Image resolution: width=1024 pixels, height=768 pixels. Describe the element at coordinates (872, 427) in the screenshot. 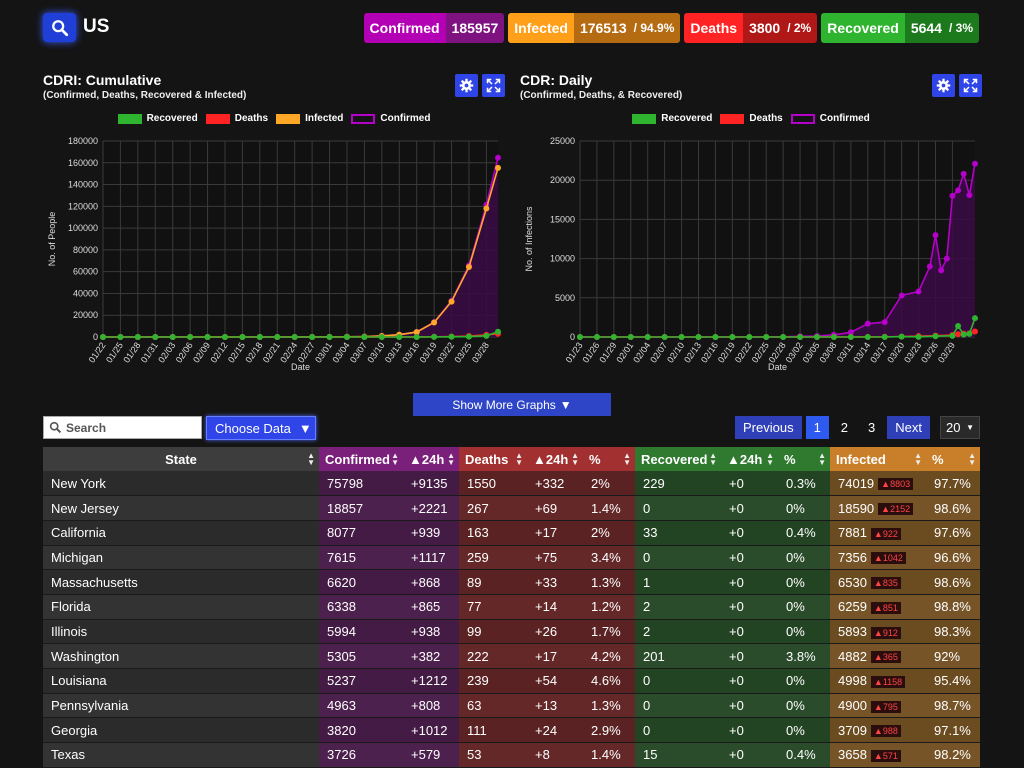

I see `page-3-button: 3` at that location.